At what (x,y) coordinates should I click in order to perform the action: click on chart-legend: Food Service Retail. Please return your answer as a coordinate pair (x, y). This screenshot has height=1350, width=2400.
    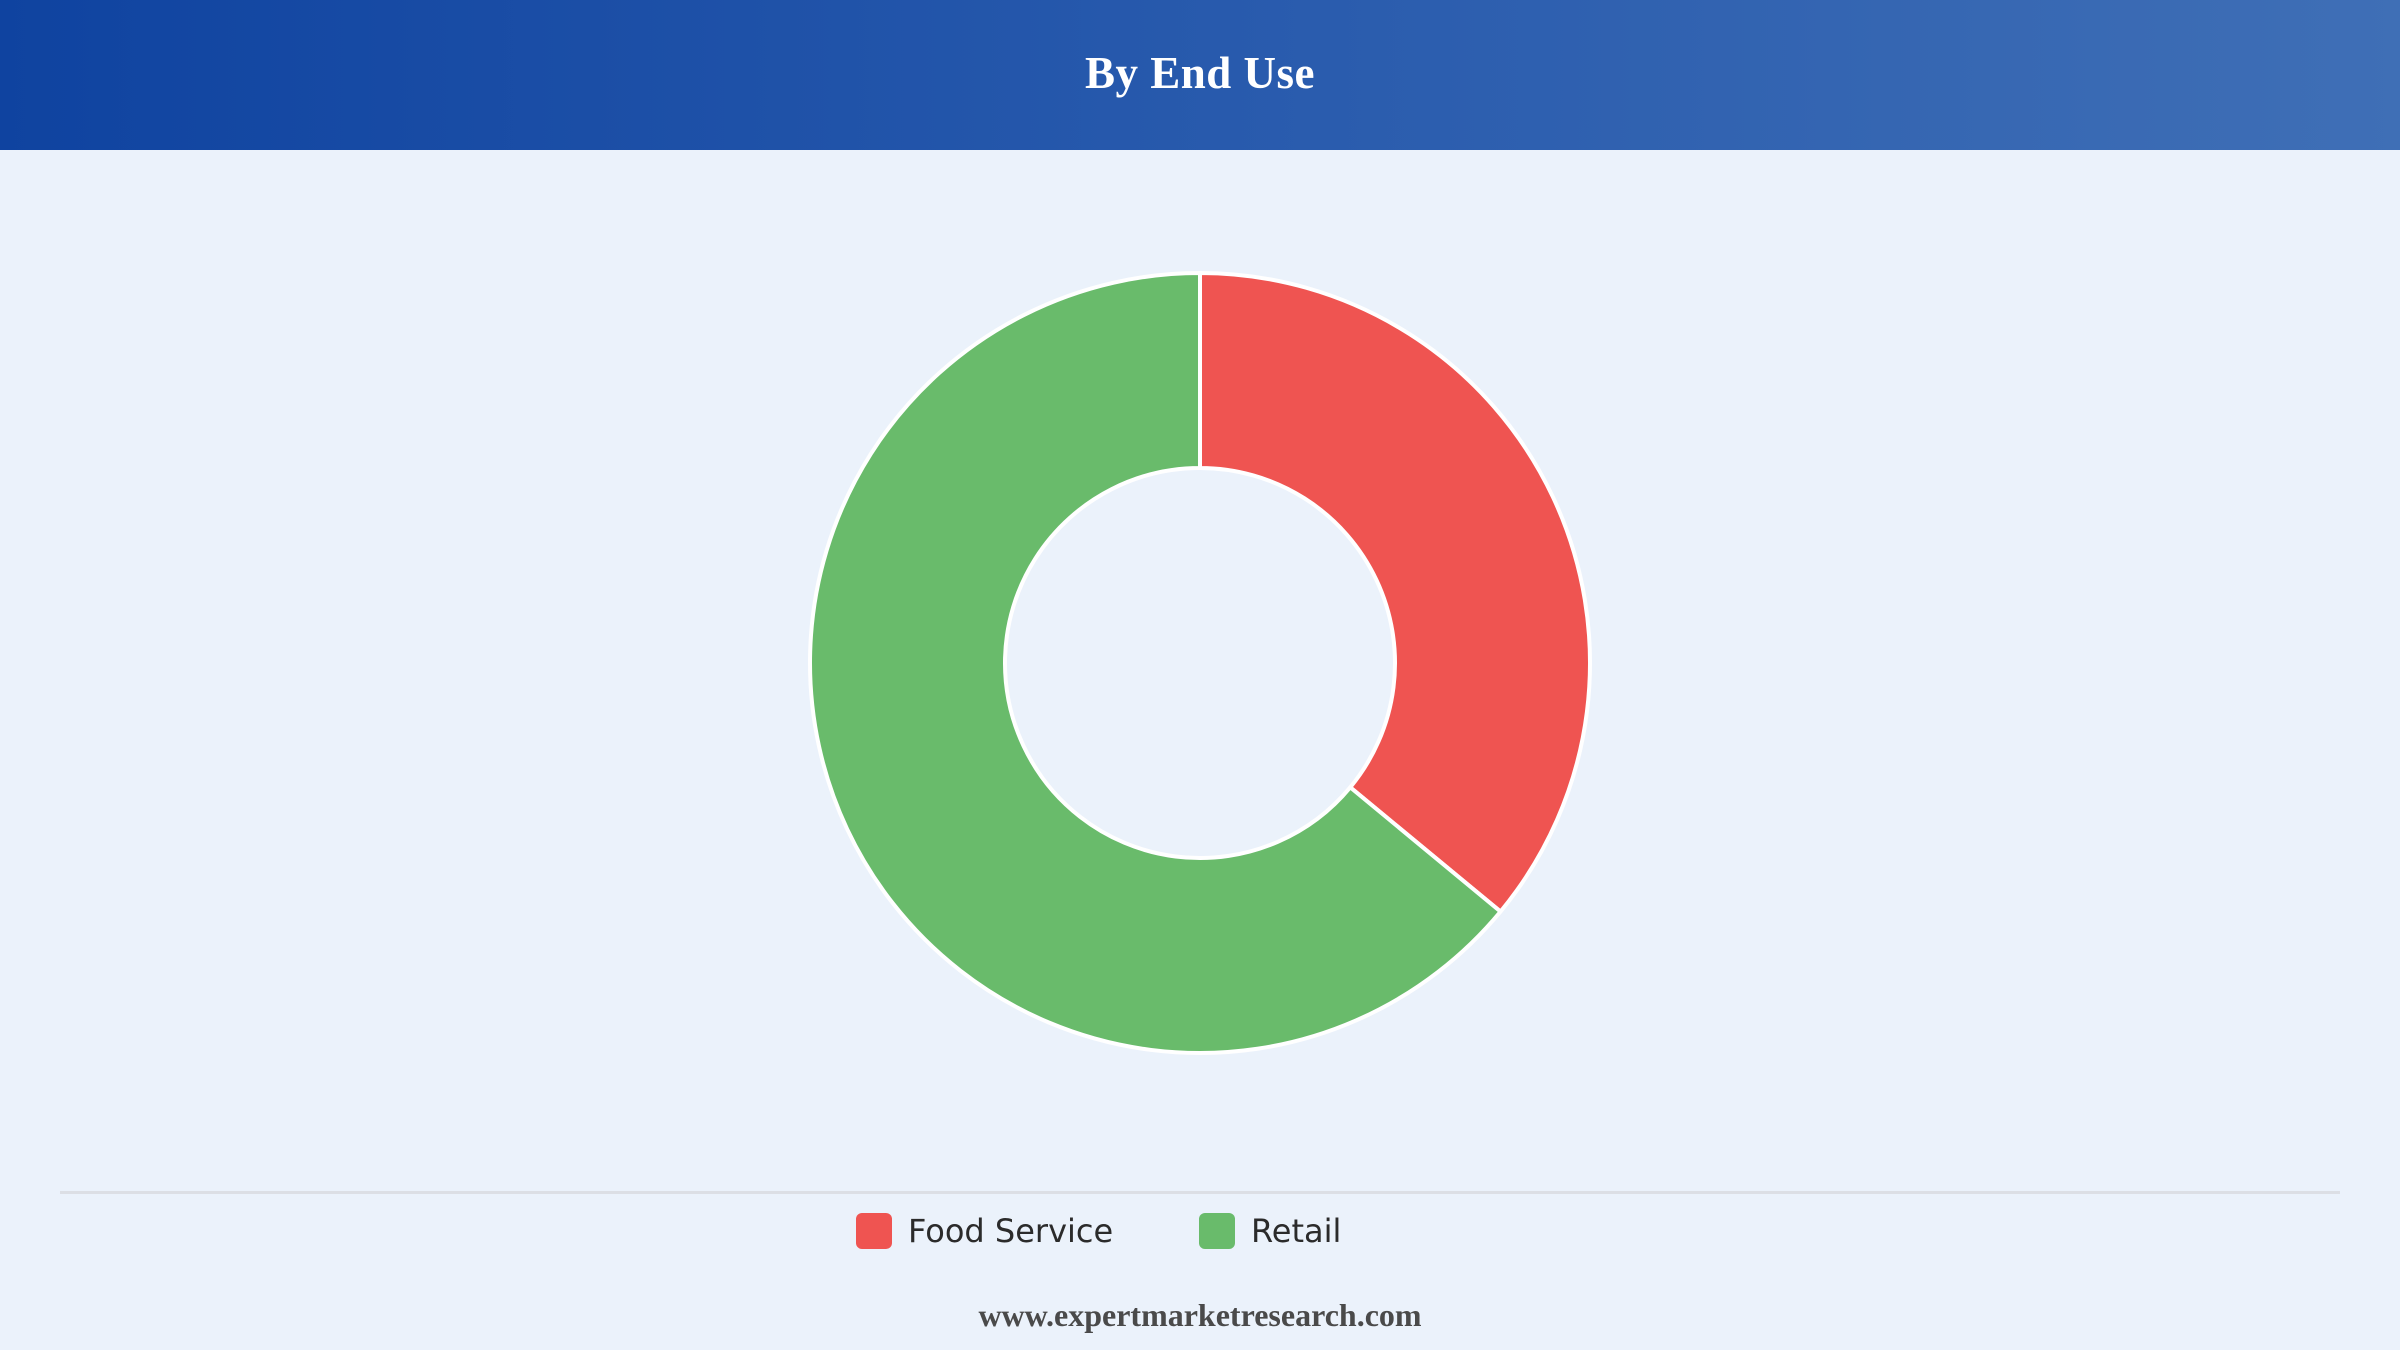
    Looking at the image, I should click on (1200, 1232).